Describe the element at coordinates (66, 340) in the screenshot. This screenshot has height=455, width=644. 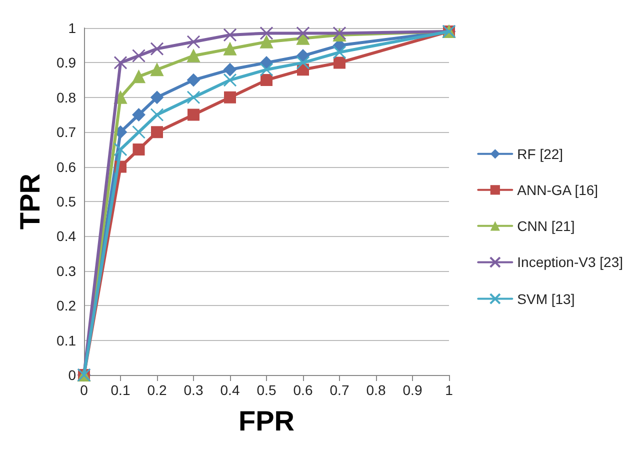
I see `y-tick-label: 0.1` at that location.